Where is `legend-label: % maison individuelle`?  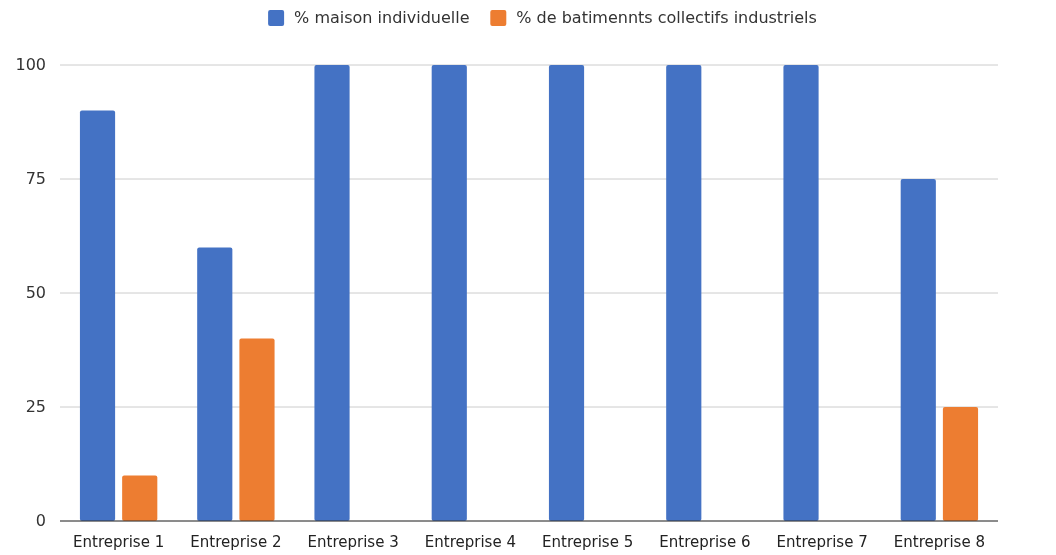 legend-label: % maison individuelle is located at coordinates (382, 17).